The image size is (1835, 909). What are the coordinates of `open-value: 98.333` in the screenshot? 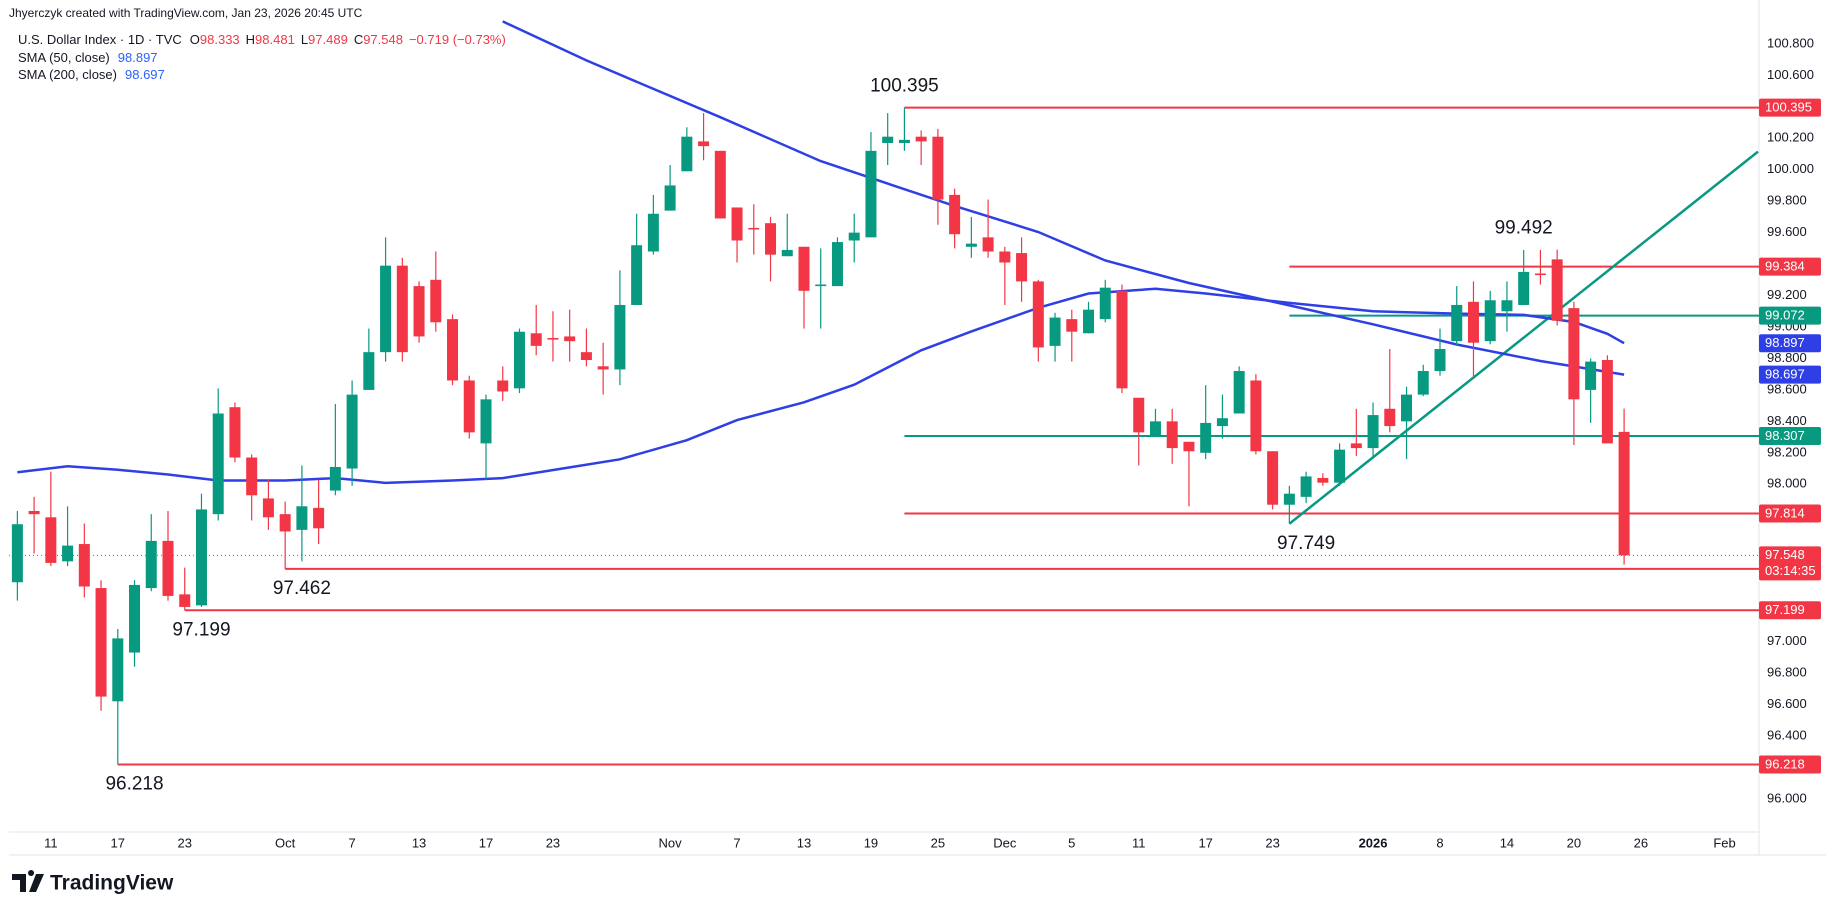 It's located at (220, 39).